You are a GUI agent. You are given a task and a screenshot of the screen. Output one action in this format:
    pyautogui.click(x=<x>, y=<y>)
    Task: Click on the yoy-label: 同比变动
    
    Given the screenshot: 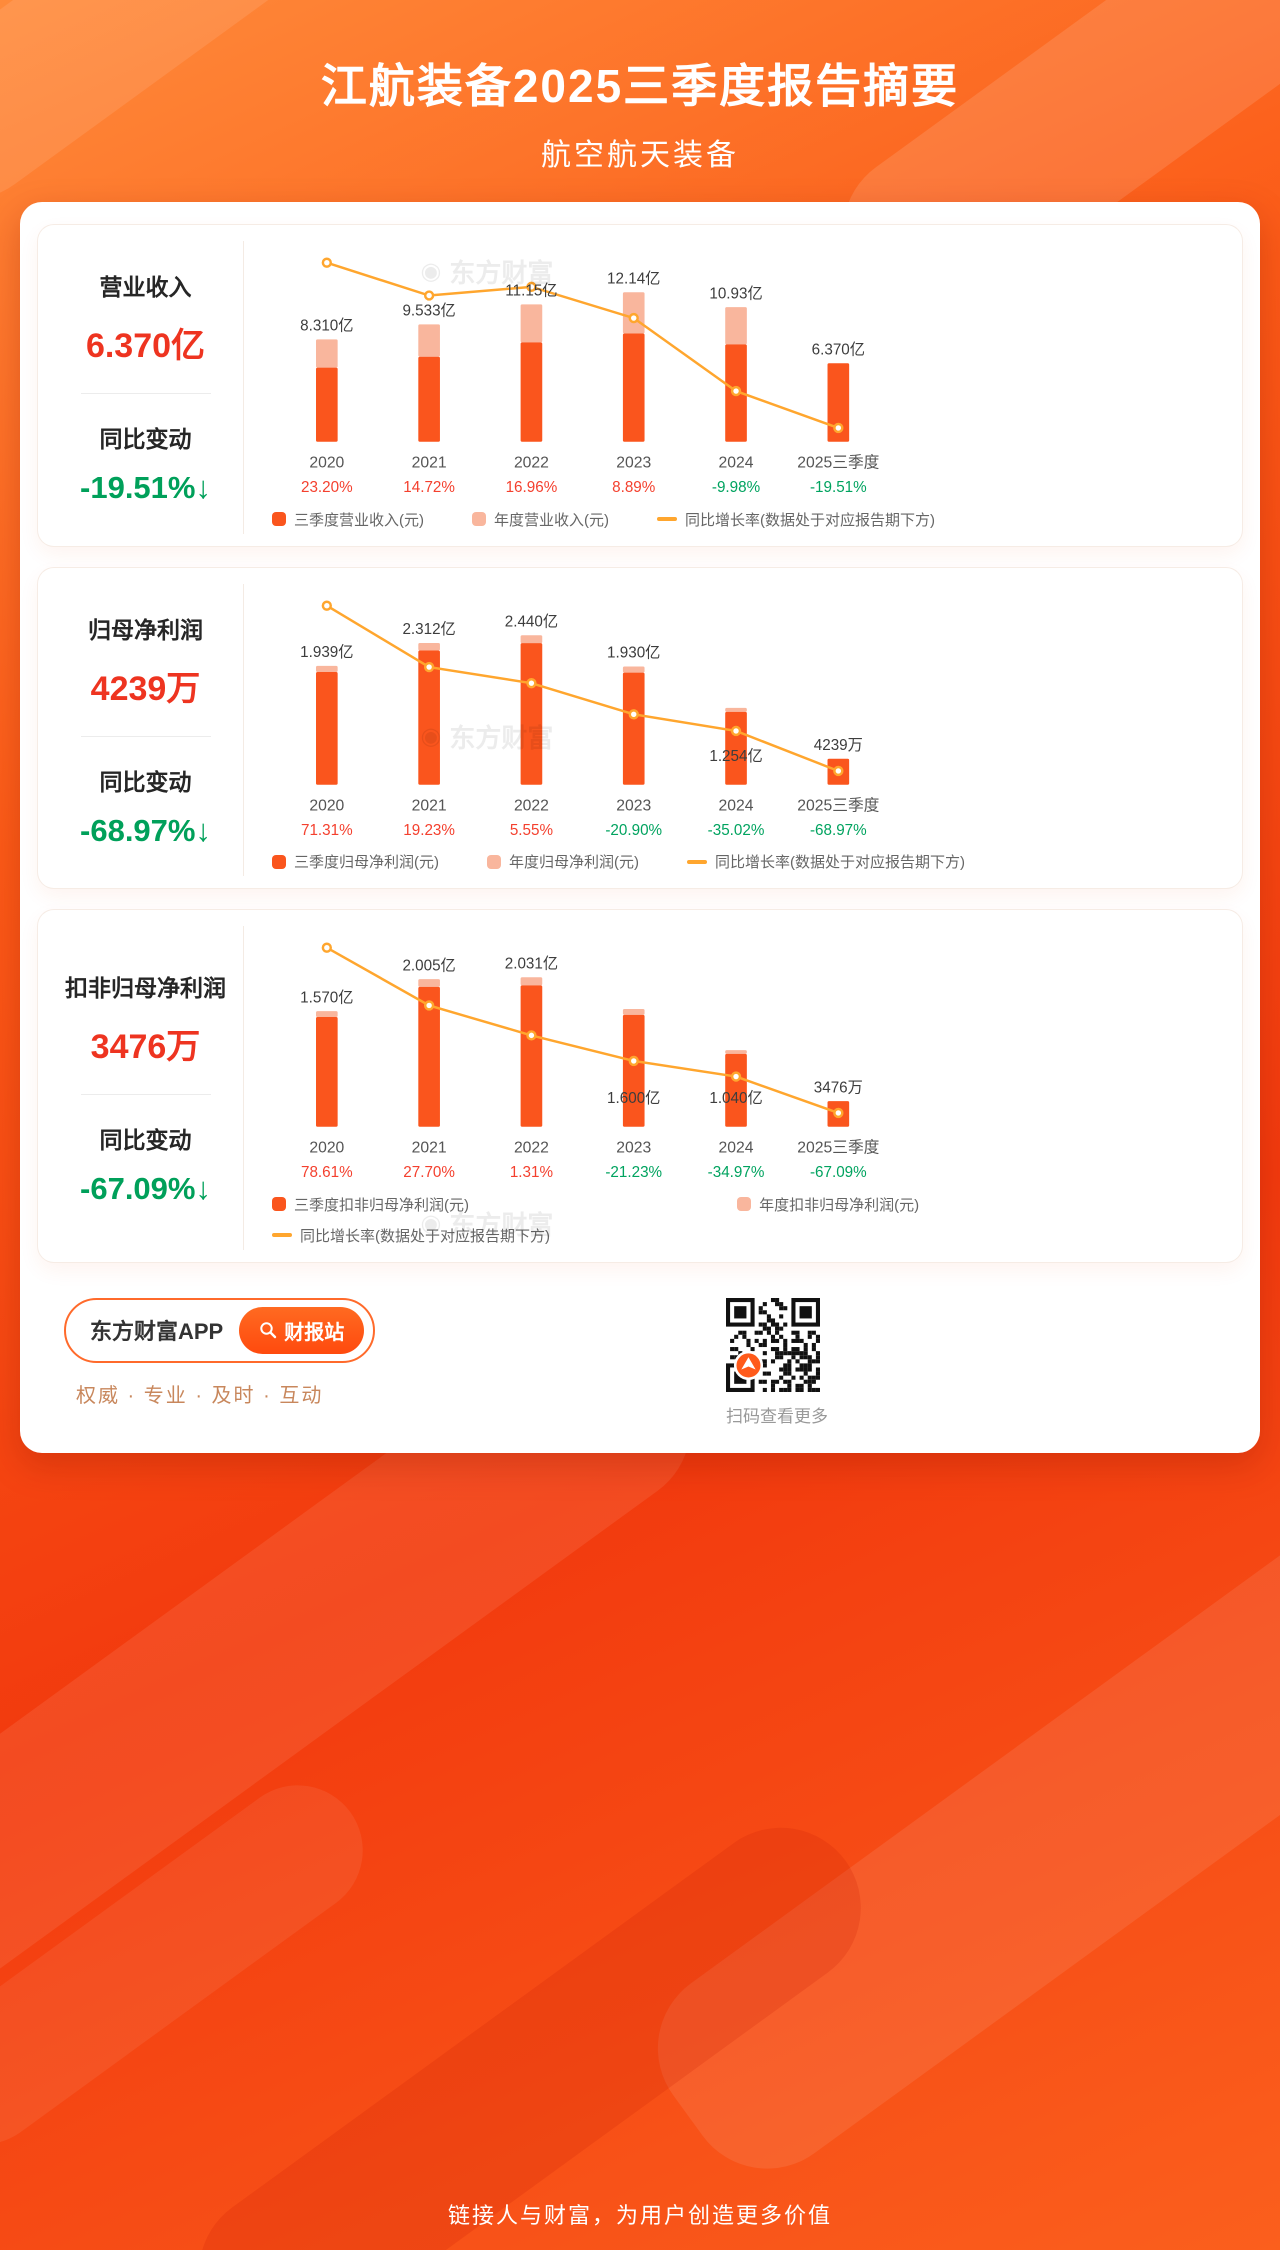 What is the action you would take?
    pyautogui.click(x=145, y=781)
    